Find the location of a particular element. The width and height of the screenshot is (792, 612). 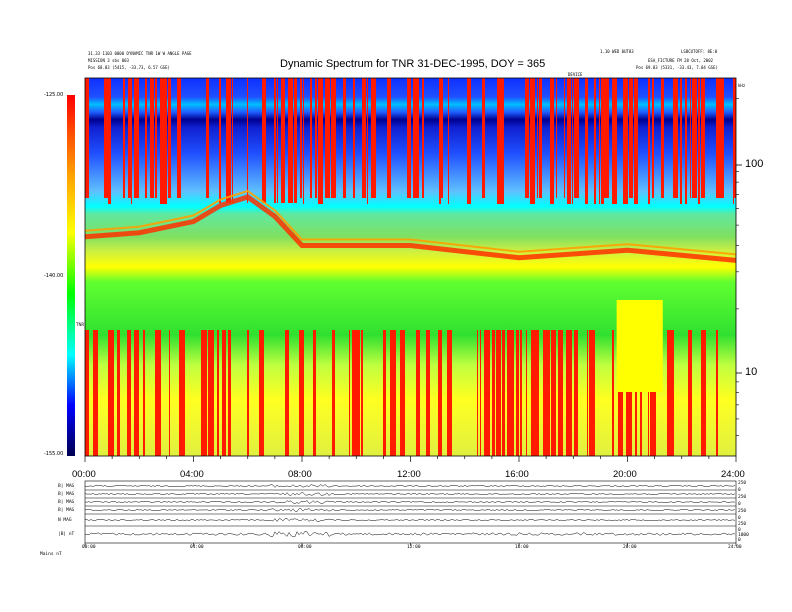

time-tick-3: 12:00 is located at coordinates (409, 474).